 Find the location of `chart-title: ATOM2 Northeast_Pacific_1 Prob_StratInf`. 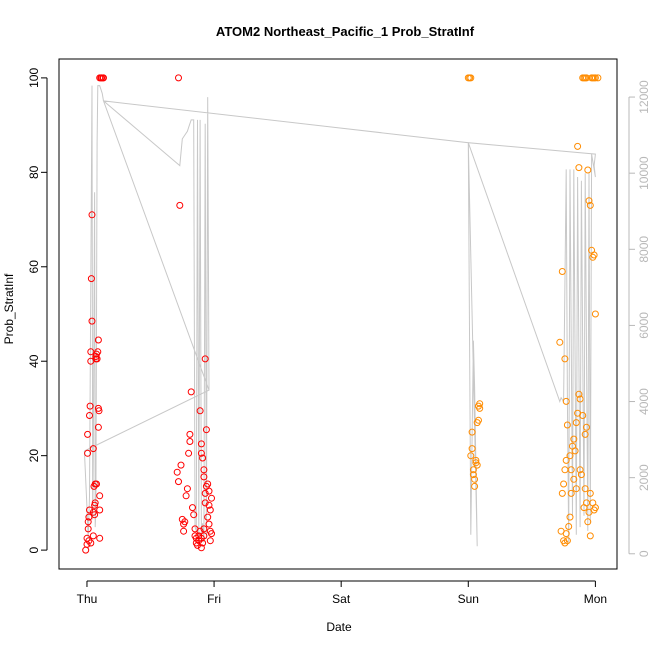

chart-title: ATOM2 Northeast_Pacific_1 Prob_StratInf is located at coordinates (345, 31).